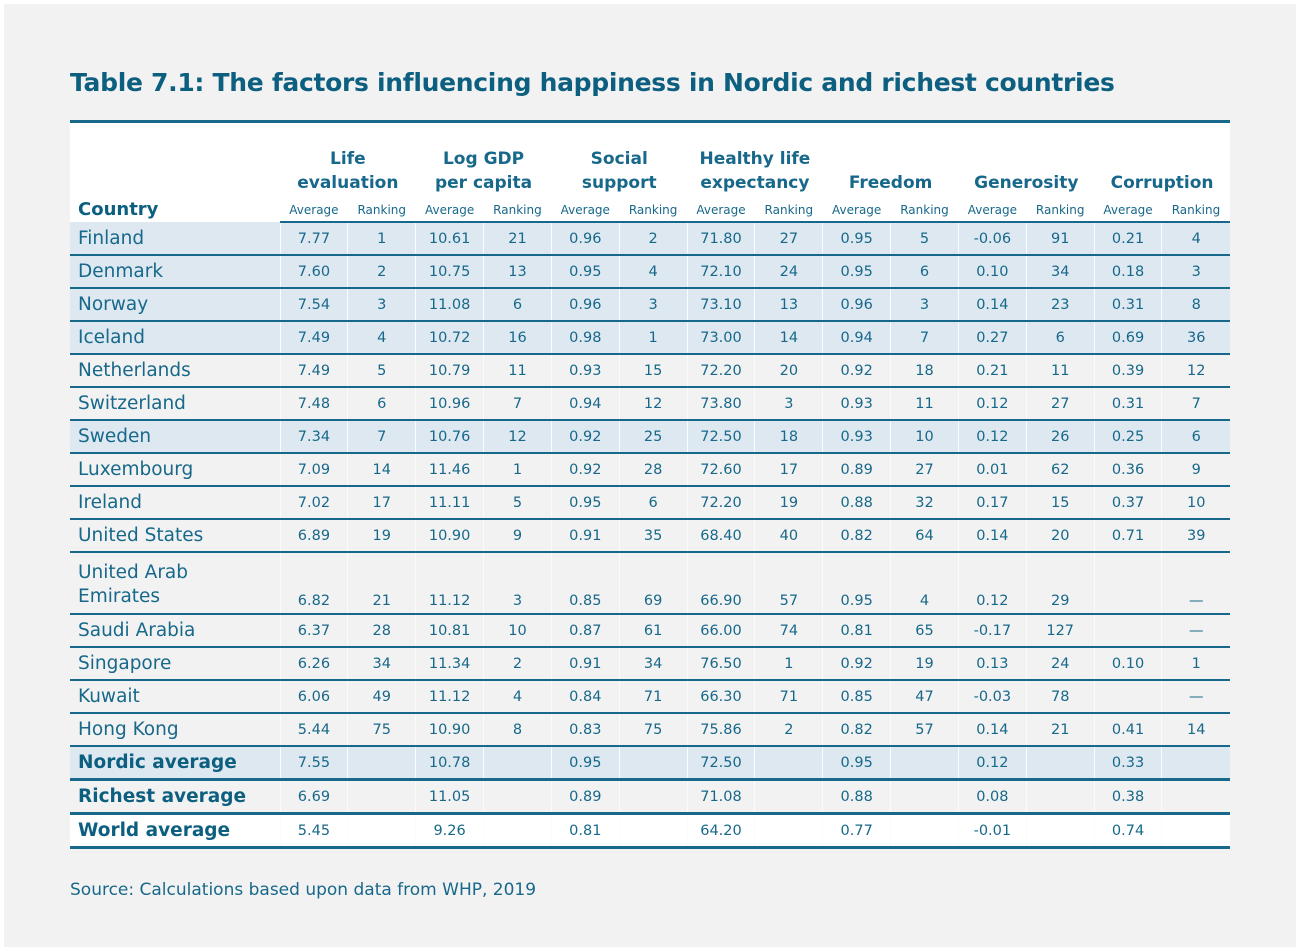 The image size is (1300, 951). What do you see at coordinates (992, 470) in the screenshot?
I see `average-cell: 0.01` at bounding box center [992, 470].